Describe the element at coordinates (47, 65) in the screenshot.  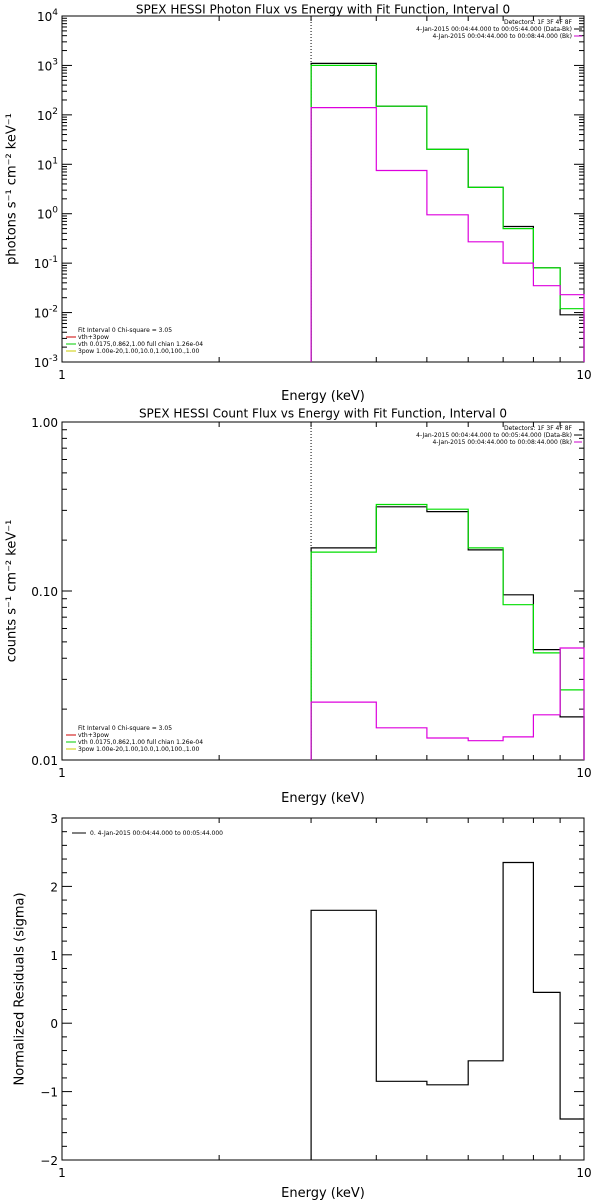
I see `y-tick-label: 10³` at that location.